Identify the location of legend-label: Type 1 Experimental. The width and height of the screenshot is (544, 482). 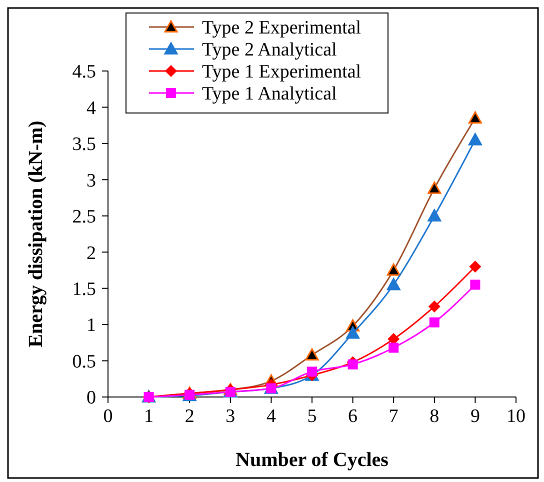
(282, 72).